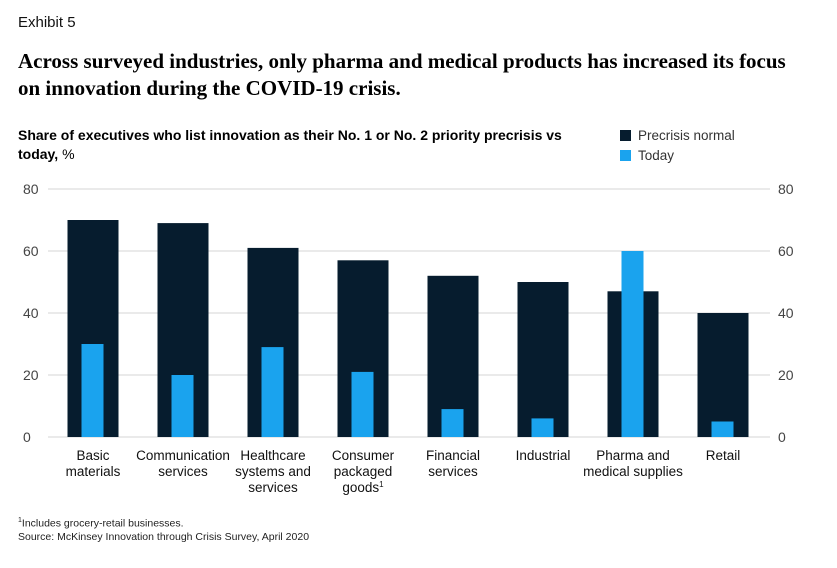 The height and width of the screenshot is (568, 837). What do you see at coordinates (93, 463) in the screenshot?
I see `category-label: Basic materials` at bounding box center [93, 463].